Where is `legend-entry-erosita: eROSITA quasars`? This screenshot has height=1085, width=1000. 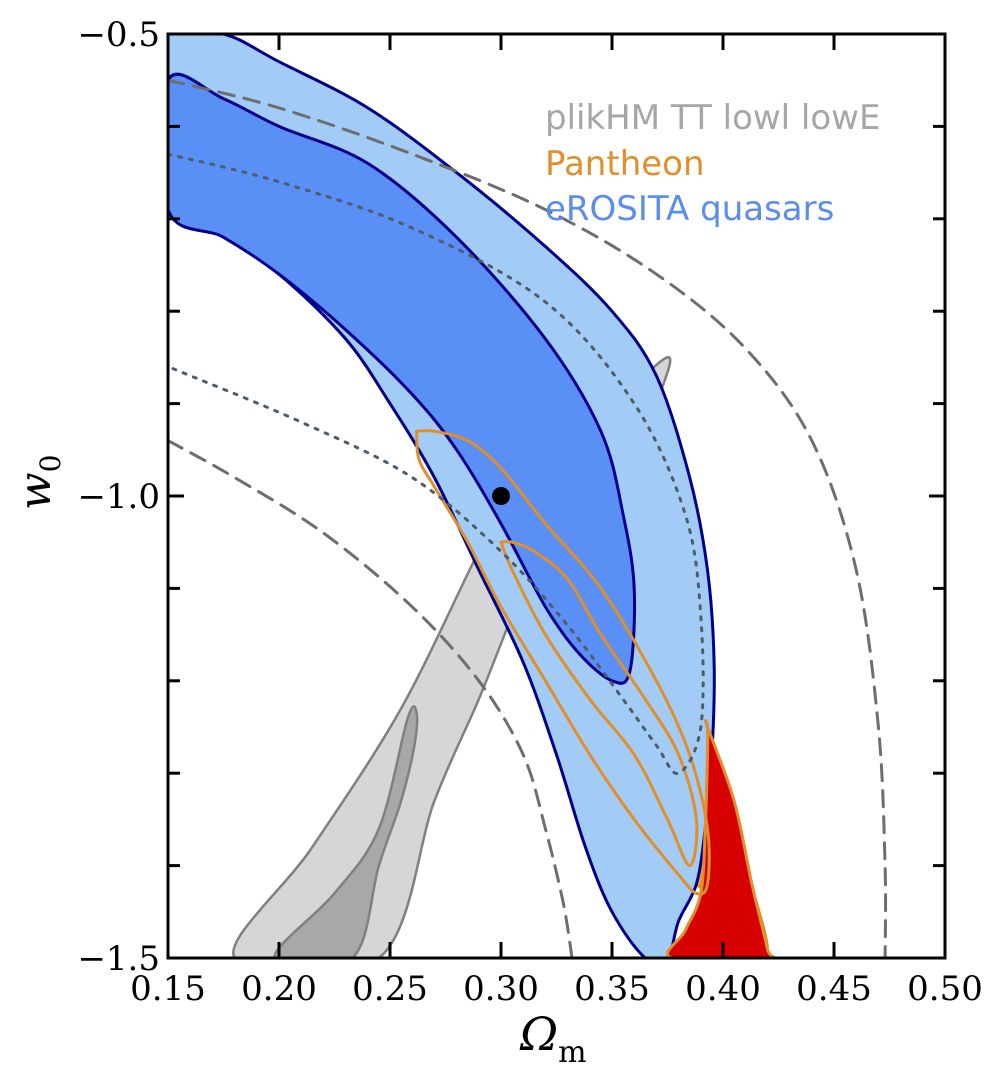 legend-entry-erosita: eROSITA quasars is located at coordinates (689, 209).